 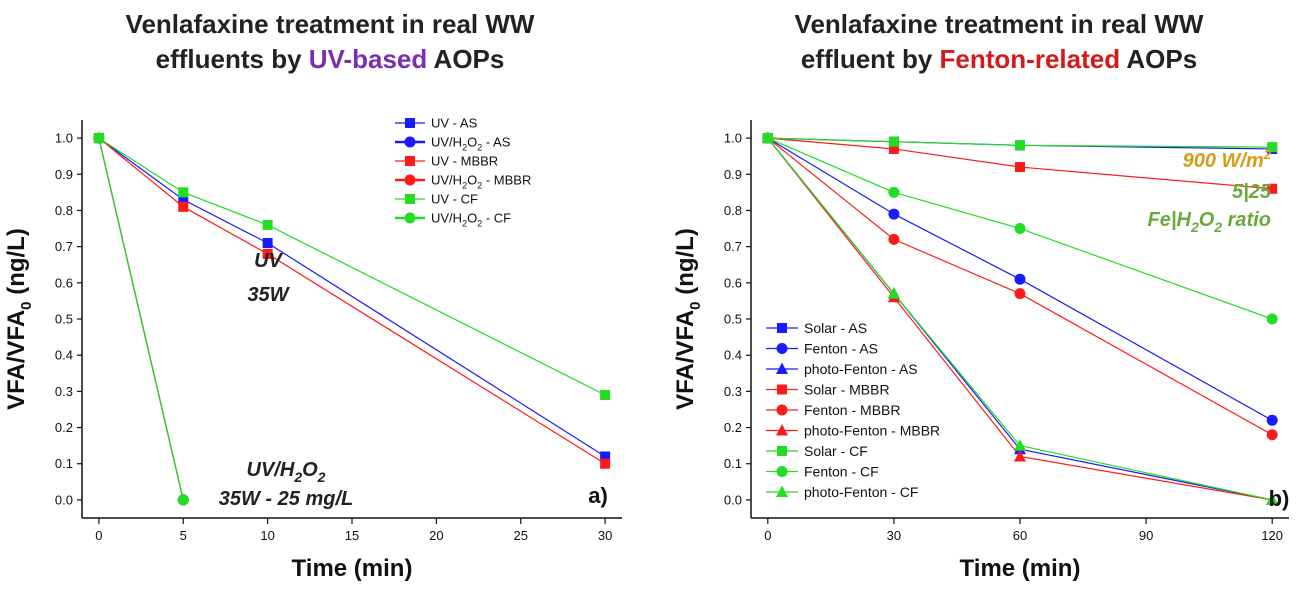 I want to click on annotation-ratio-value: 5|25, so click(x=1252, y=192).